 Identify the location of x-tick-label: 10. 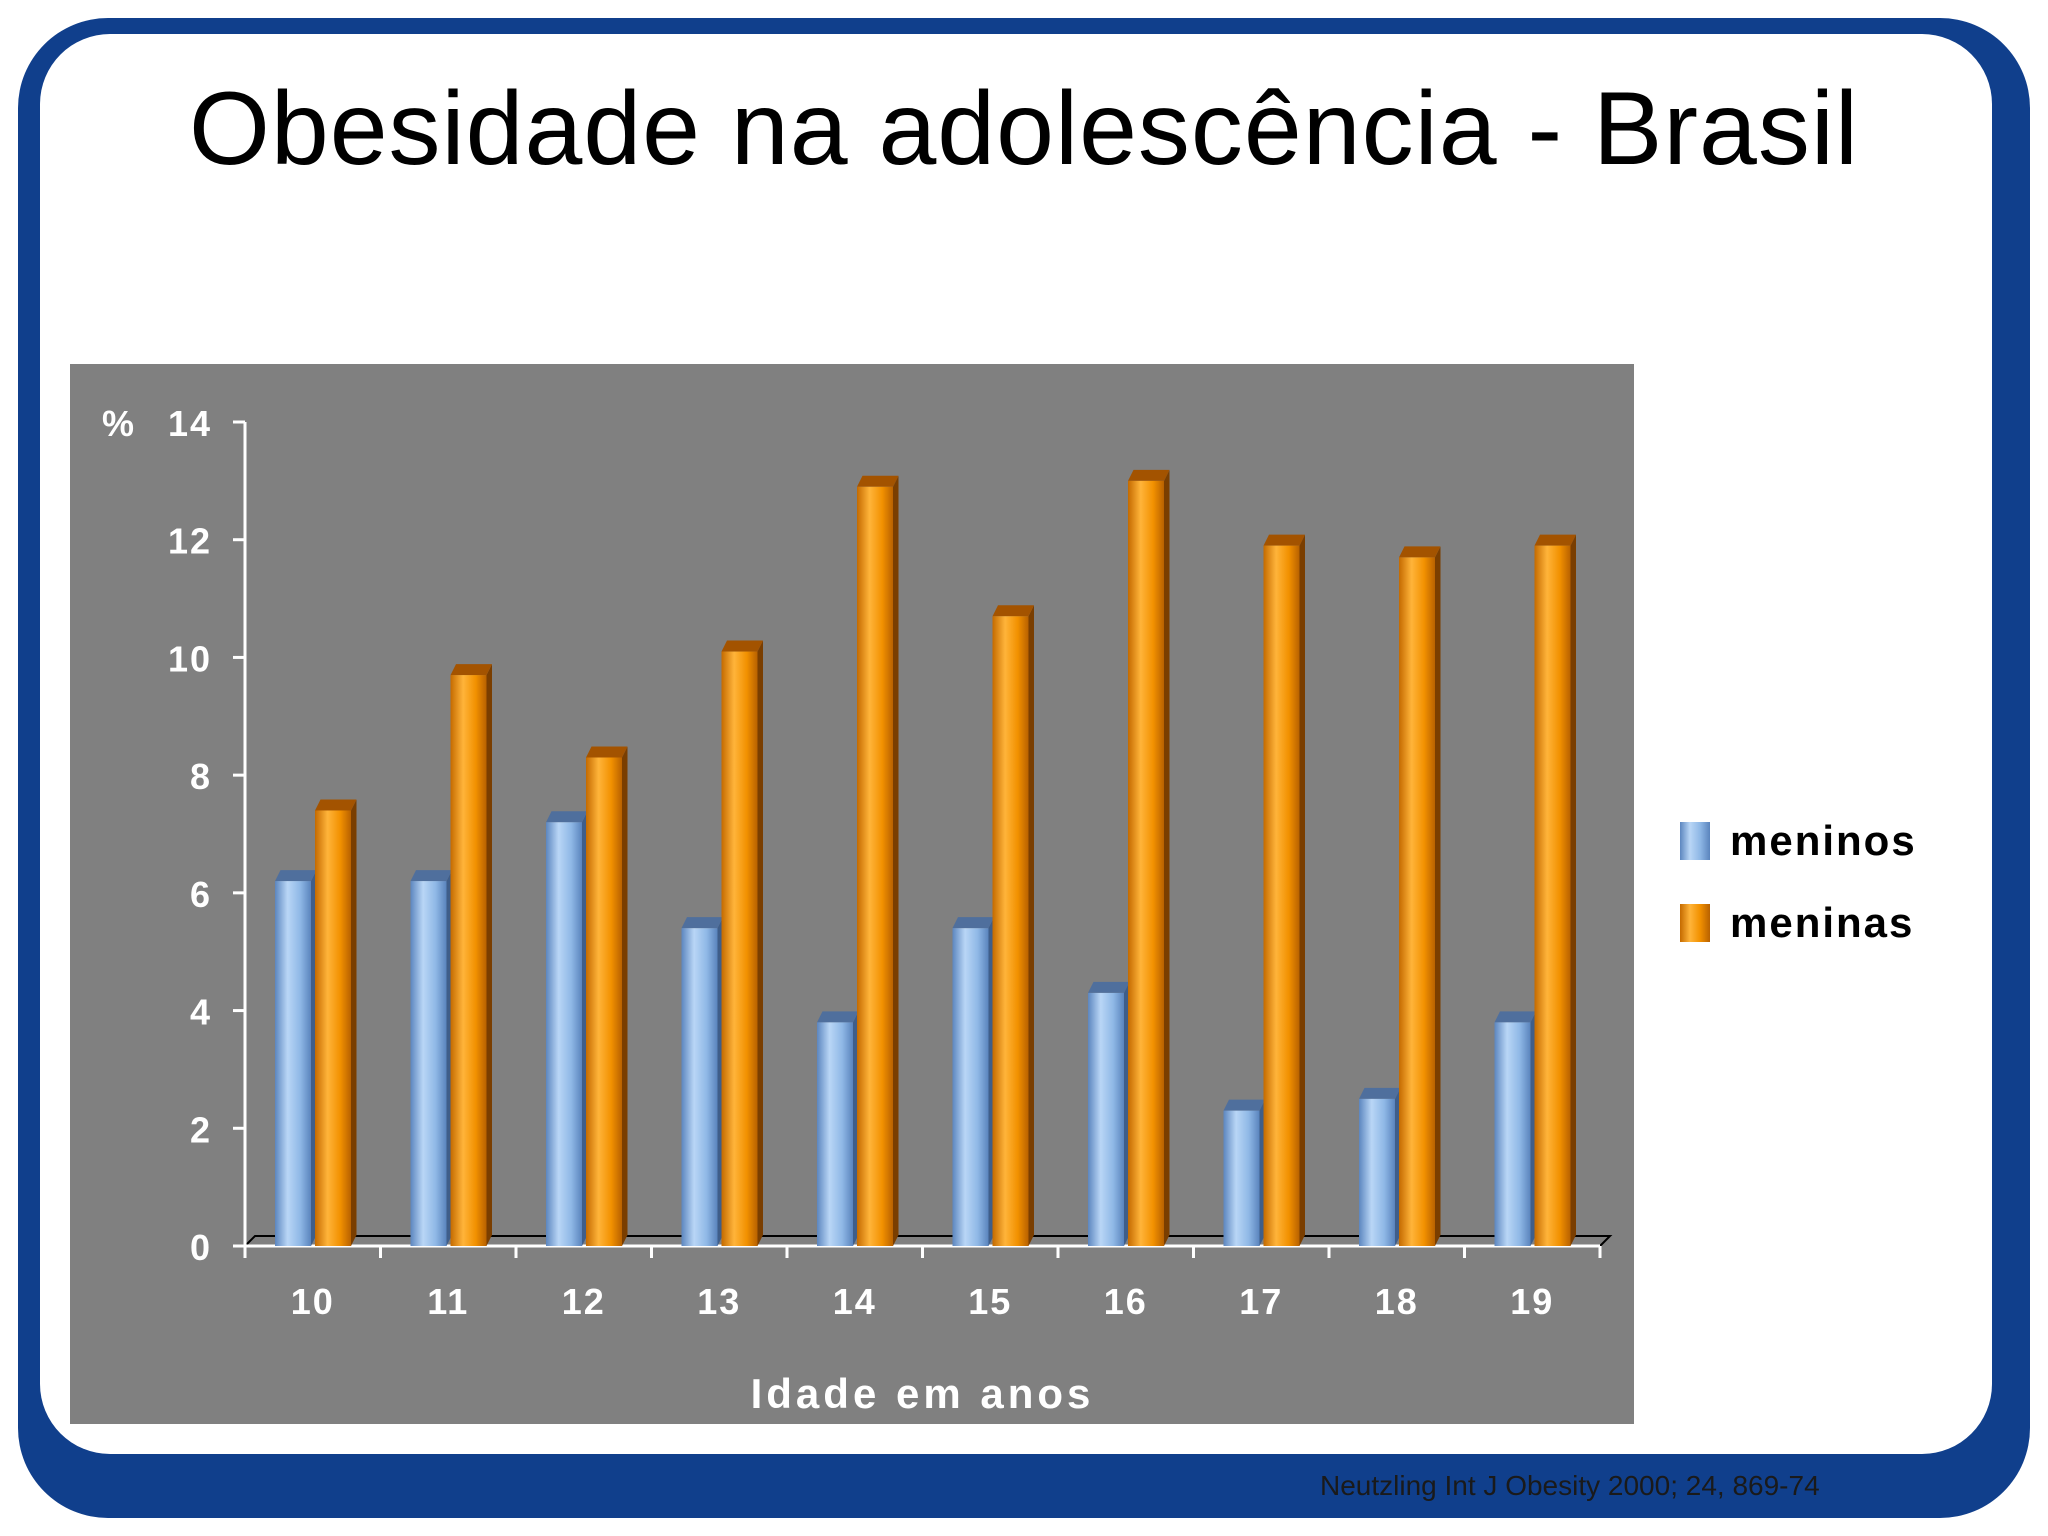
(313, 1301).